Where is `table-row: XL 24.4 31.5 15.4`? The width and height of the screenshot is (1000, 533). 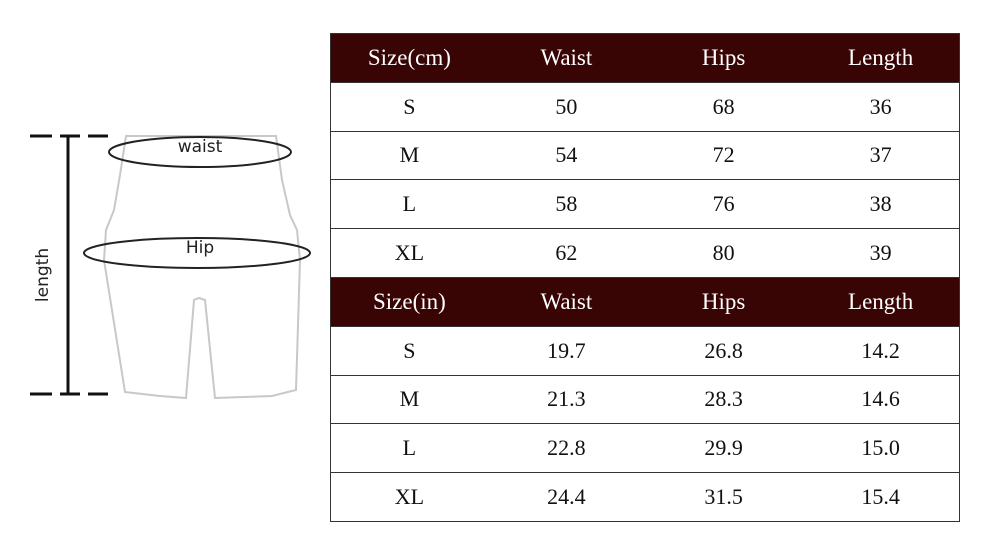
table-row: XL 24.4 31.5 15.4 is located at coordinates (645, 497).